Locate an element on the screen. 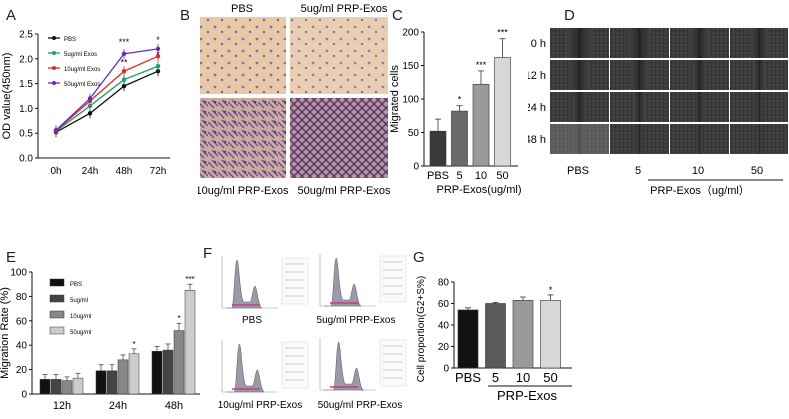 The width and height of the screenshot is (789, 419). chart-e-ylabel: Migration Rate (%) is located at coordinates (5, 333).